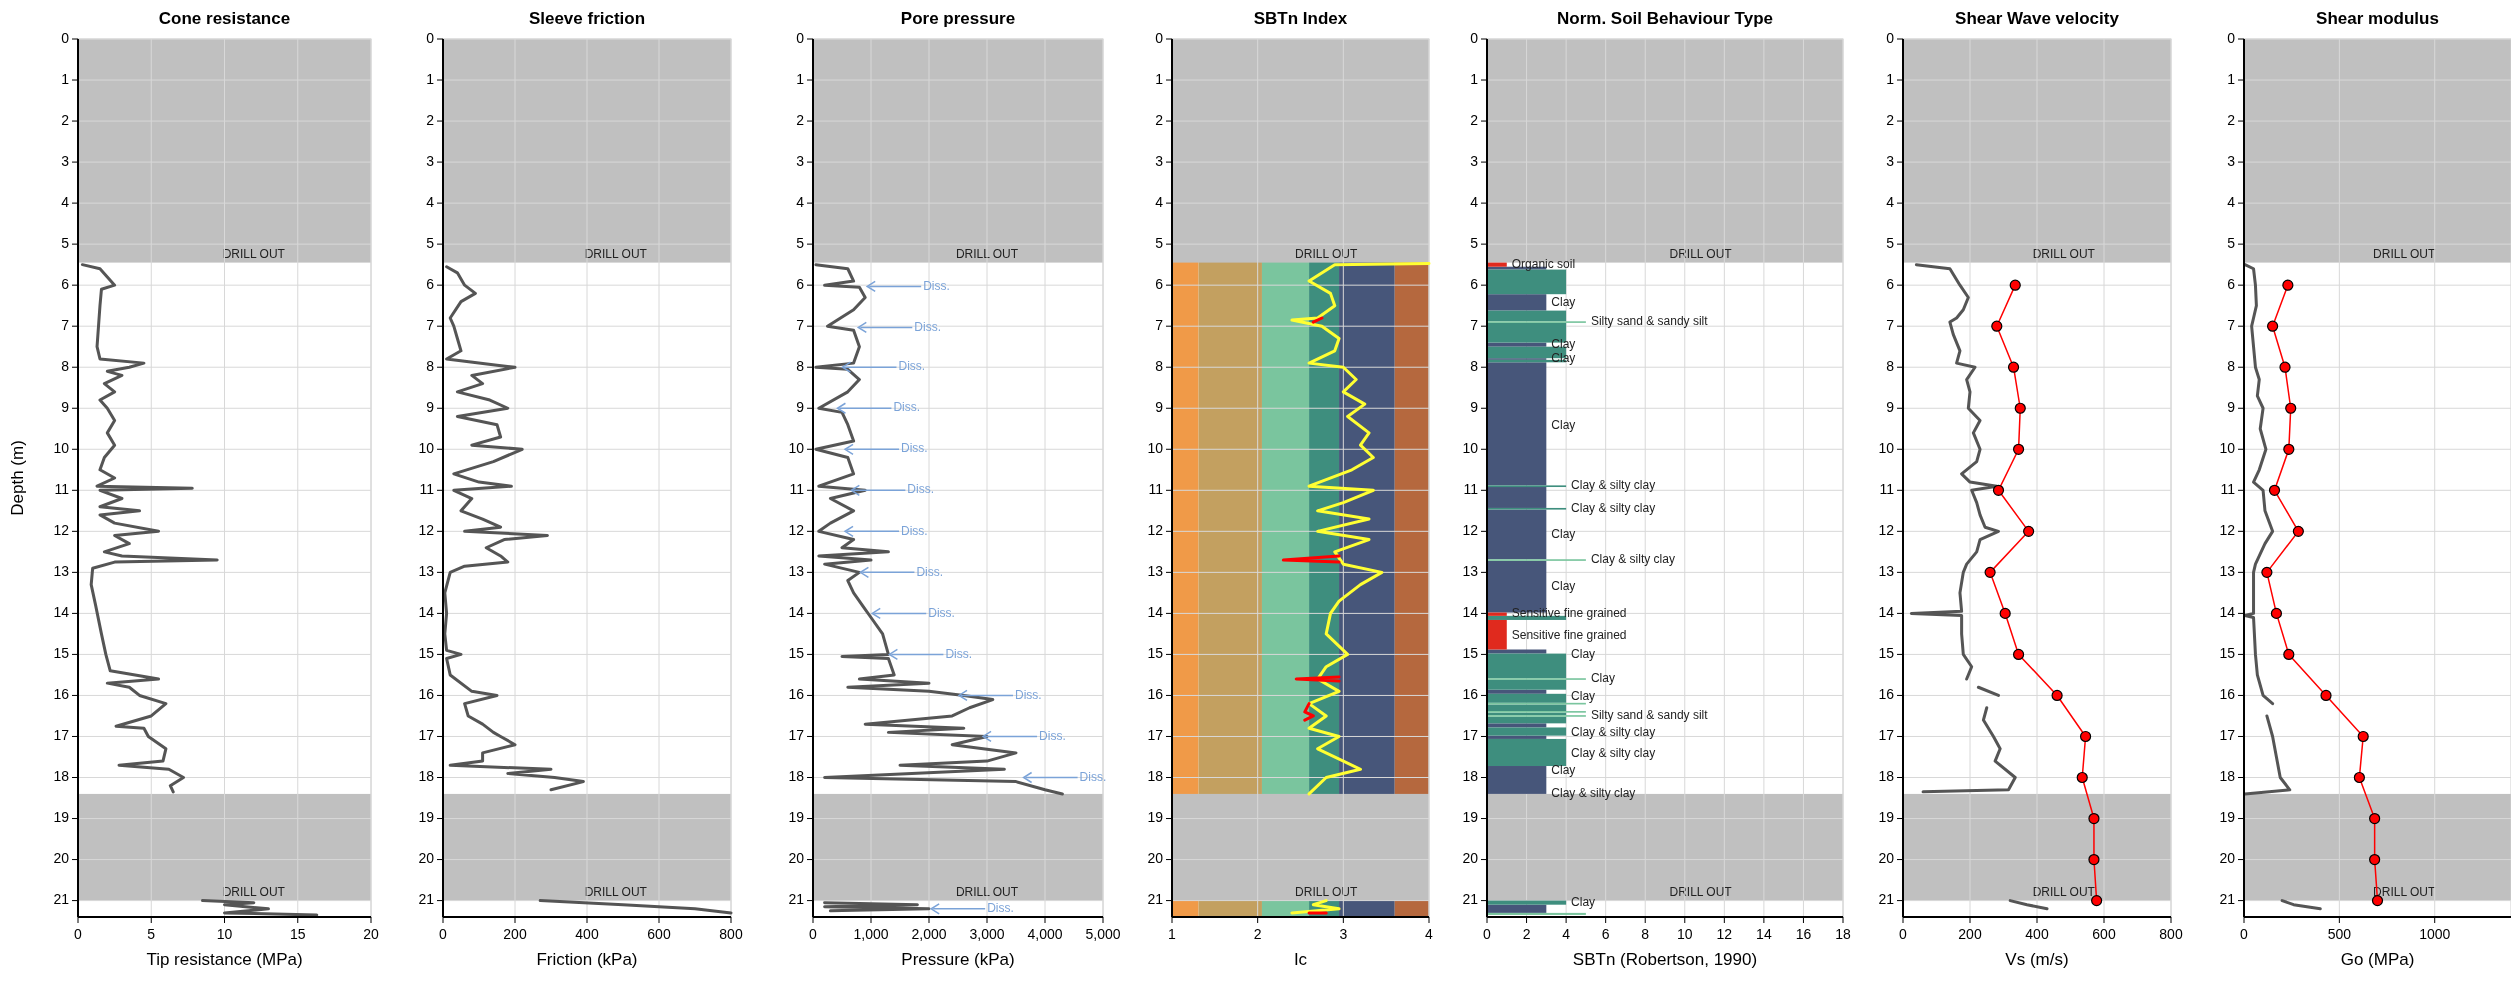  Describe the element at coordinates (987, 934) in the screenshot. I see `x-tick-label: 3,000` at that location.